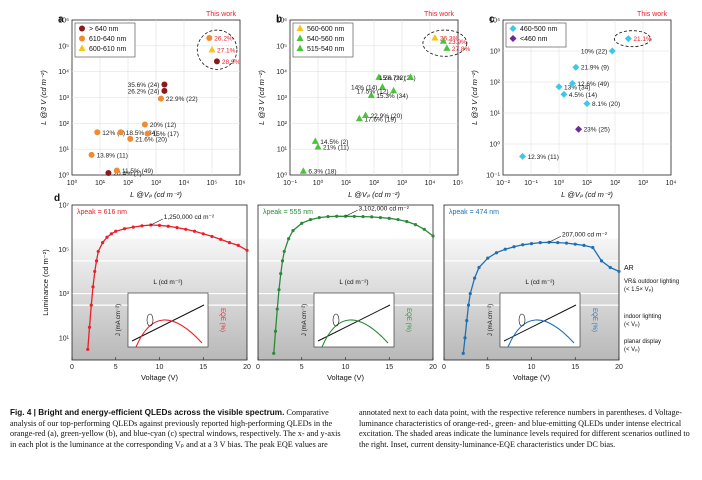 This screenshot has width=702, height=480. I want to click on panel-letter: d, so click(57, 198).